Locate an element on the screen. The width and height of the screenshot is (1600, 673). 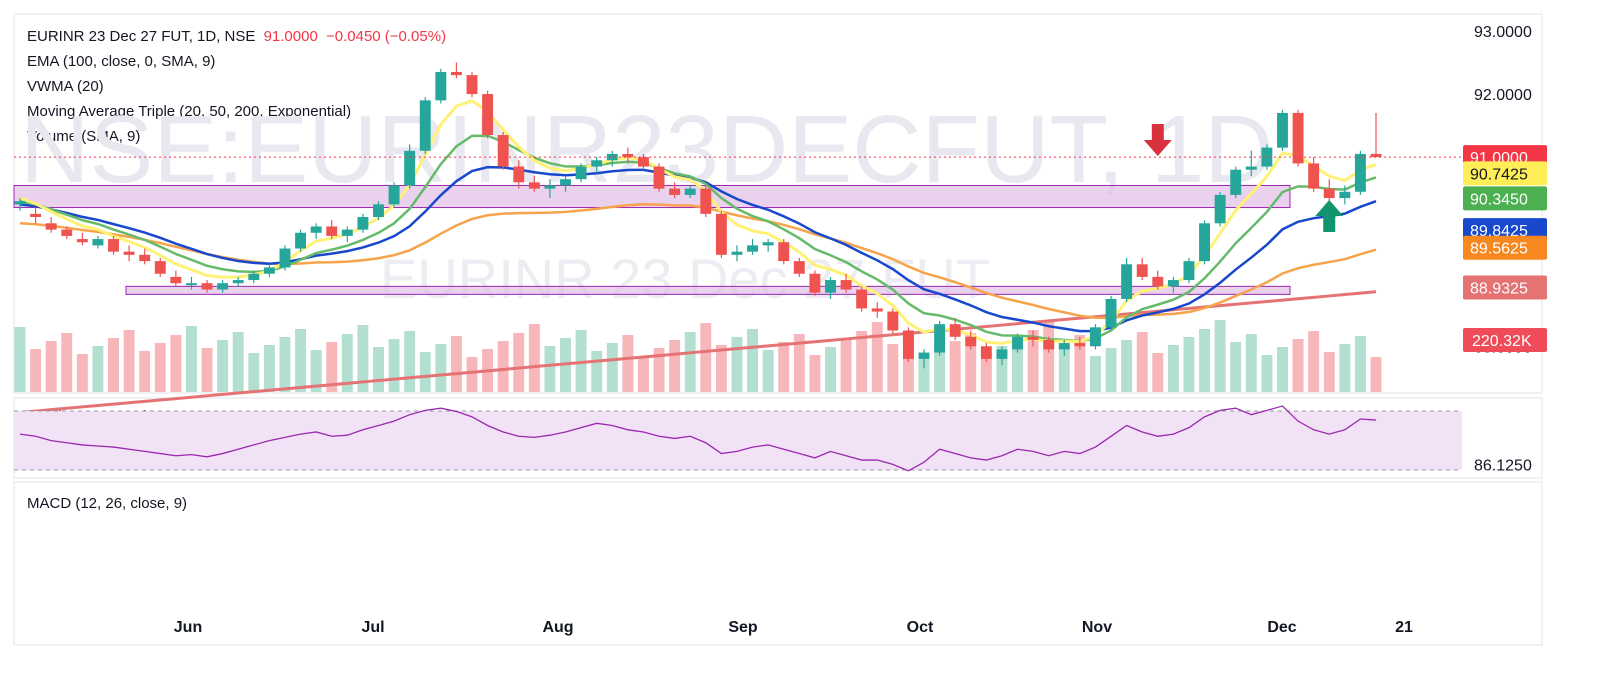
ema-legend: EMA (100, close, 0, SMA, 9) is located at coordinates (121, 61).